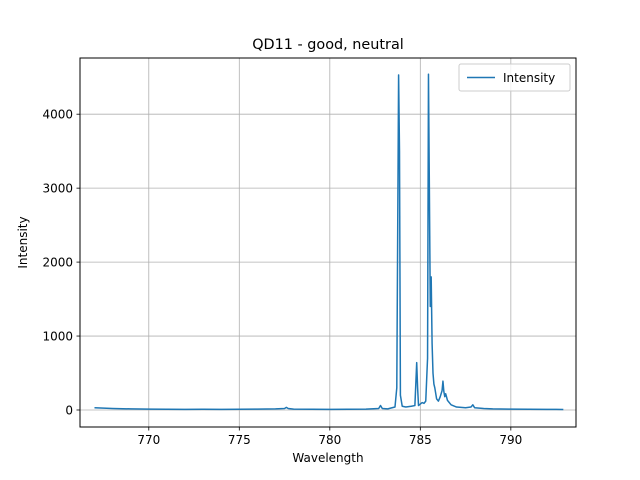 The height and width of the screenshot is (480, 640). I want to click on x-tick-label: 770, so click(148, 440).